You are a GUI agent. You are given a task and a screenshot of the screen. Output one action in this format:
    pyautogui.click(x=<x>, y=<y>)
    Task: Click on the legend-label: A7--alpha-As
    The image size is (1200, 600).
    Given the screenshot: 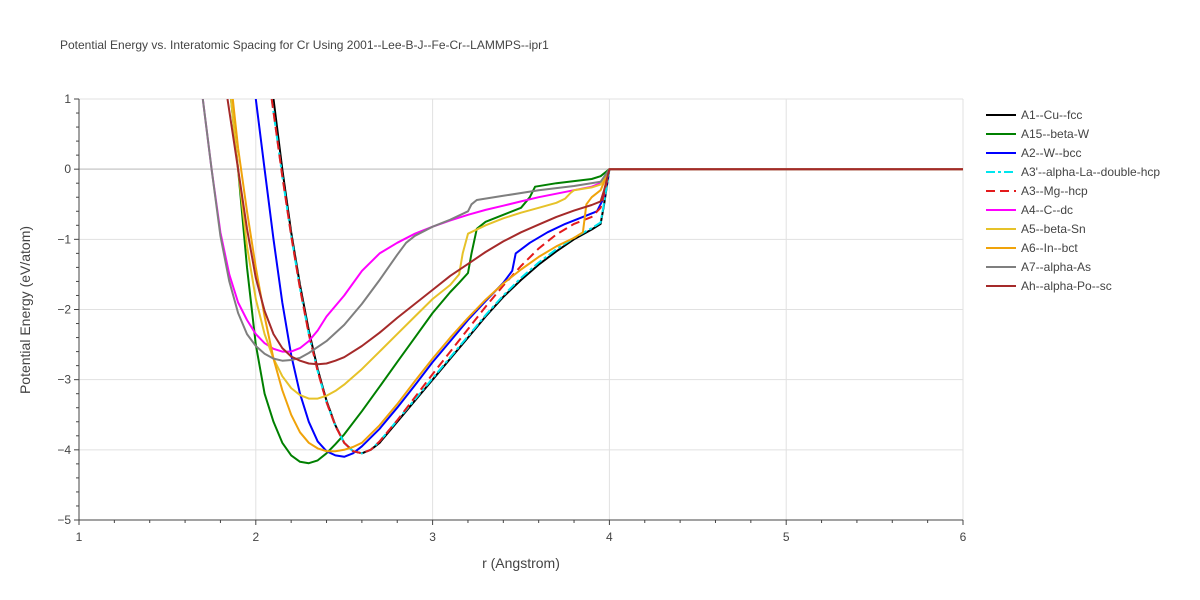 What is the action you would take?
    pyautogui.click(x=1056, y=267)
    